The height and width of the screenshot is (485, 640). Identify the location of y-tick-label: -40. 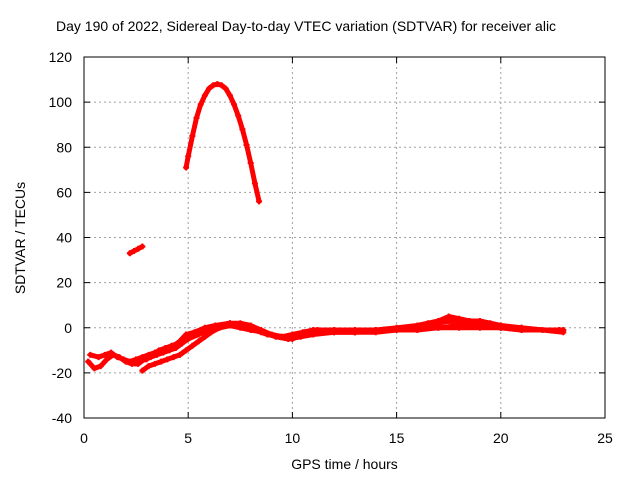
(62, 418).